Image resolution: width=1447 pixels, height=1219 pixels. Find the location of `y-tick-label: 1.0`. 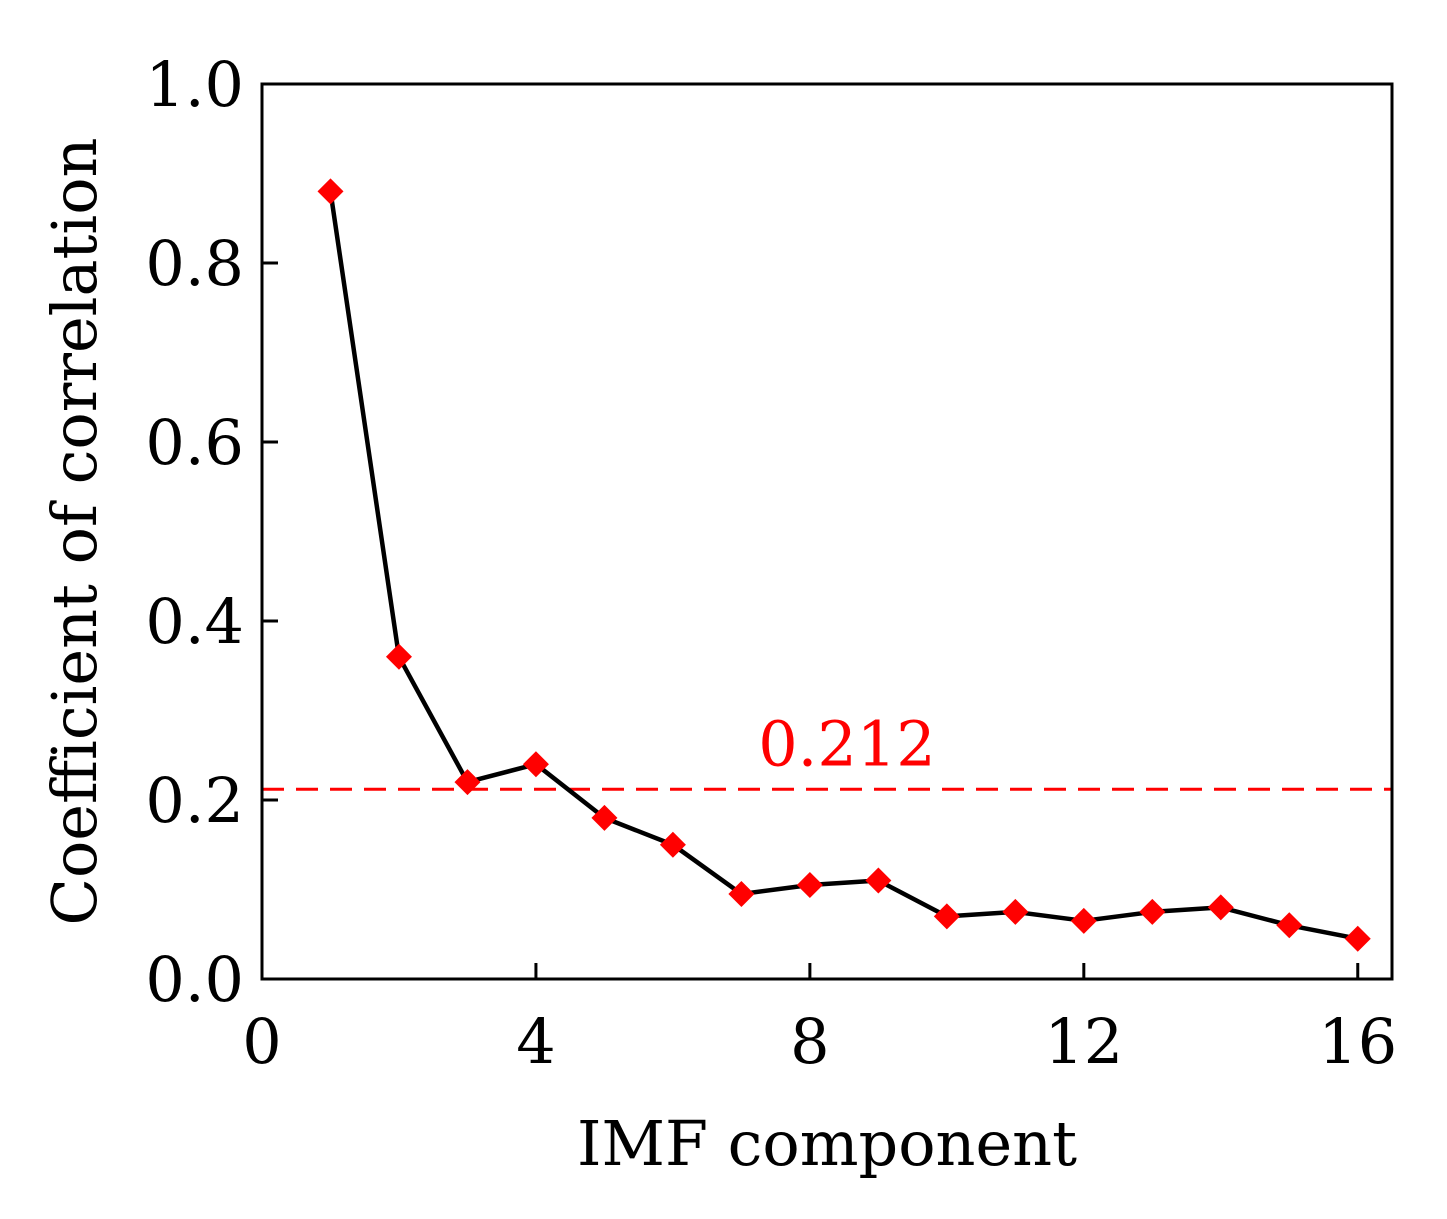

y-tick-label: 1.0 is located at coordinates (194, 84).